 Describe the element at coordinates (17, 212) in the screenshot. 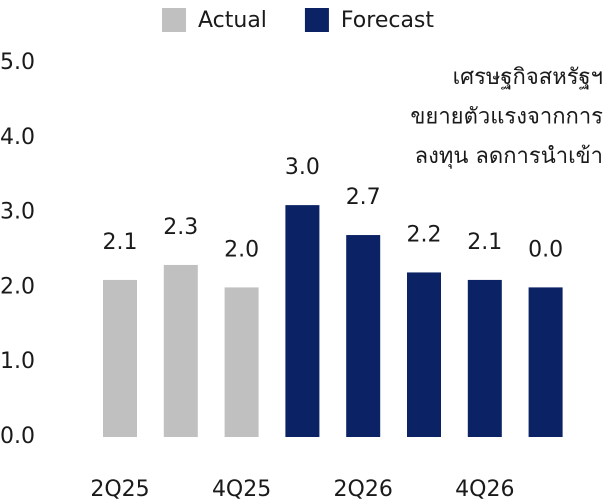

I see `y-tick-label: 3.0` at that location.